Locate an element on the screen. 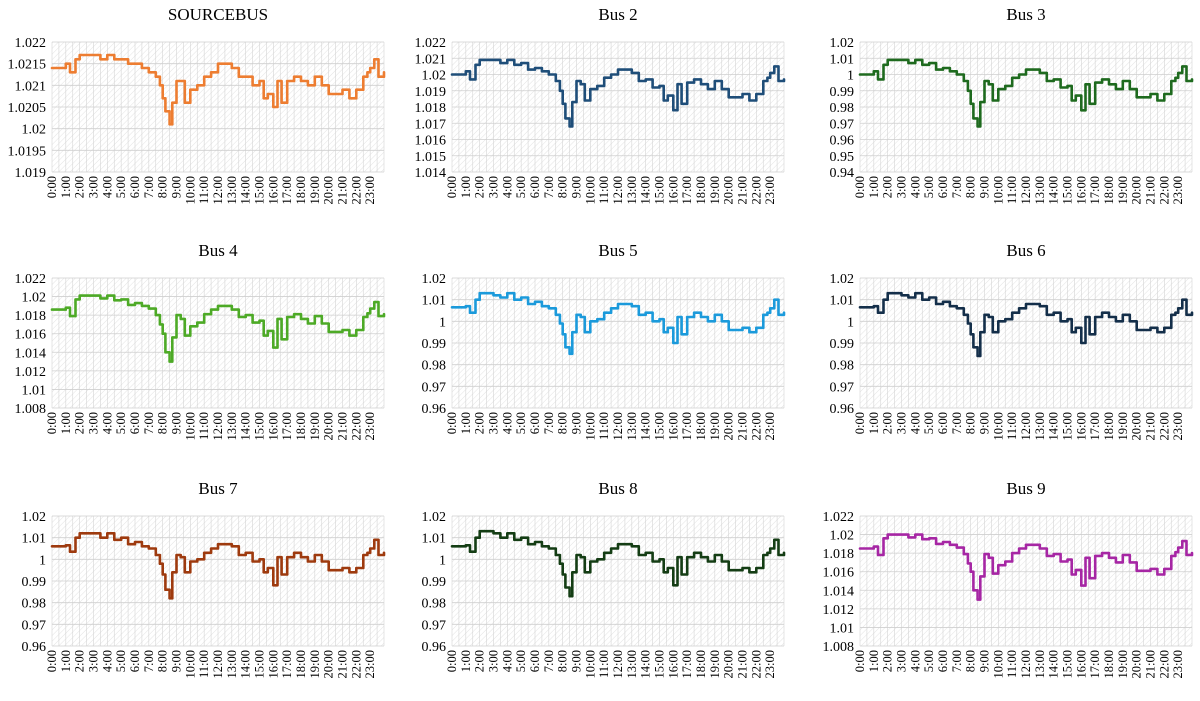 This screenshot has width=1200, height=701. gridlines is located at coordinates (1026, 581).